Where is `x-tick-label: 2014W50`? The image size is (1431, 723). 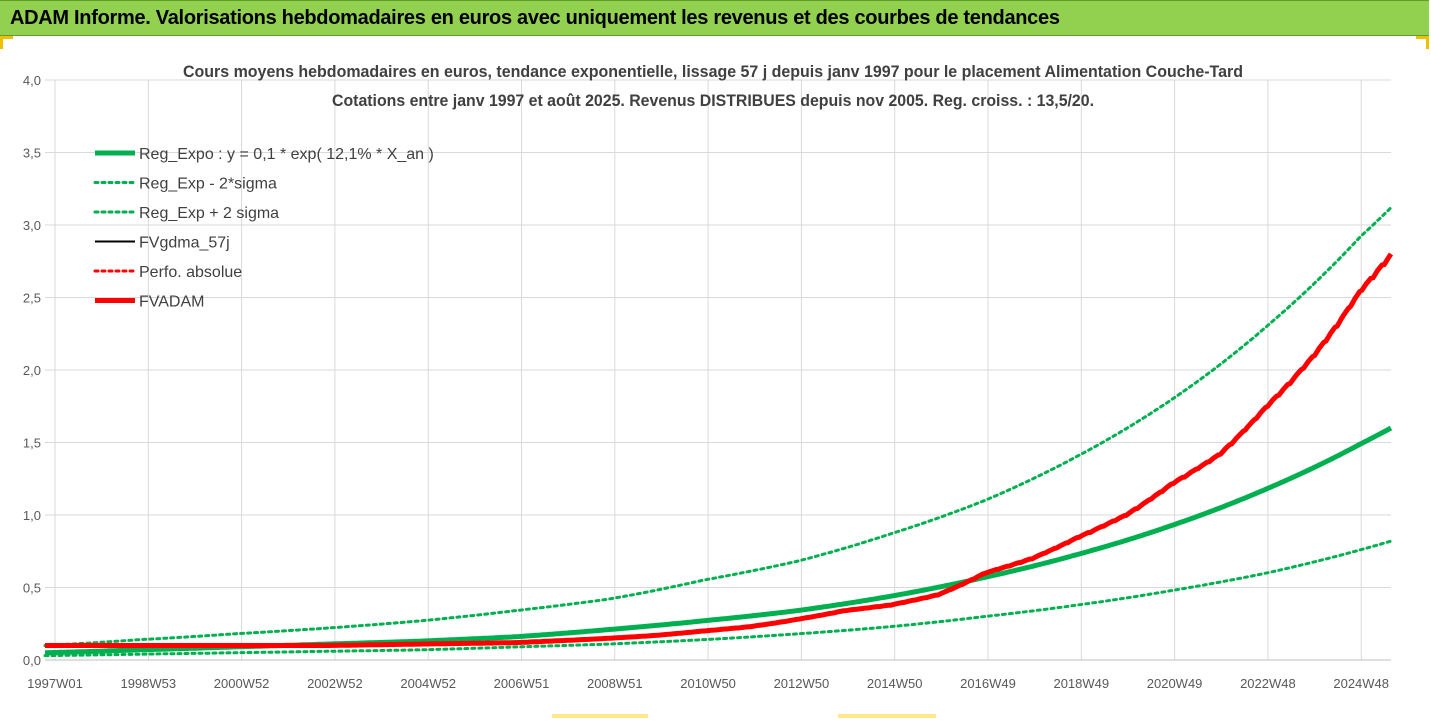
x-tick-label: 2014W50 is located at coordinates (895, 683).